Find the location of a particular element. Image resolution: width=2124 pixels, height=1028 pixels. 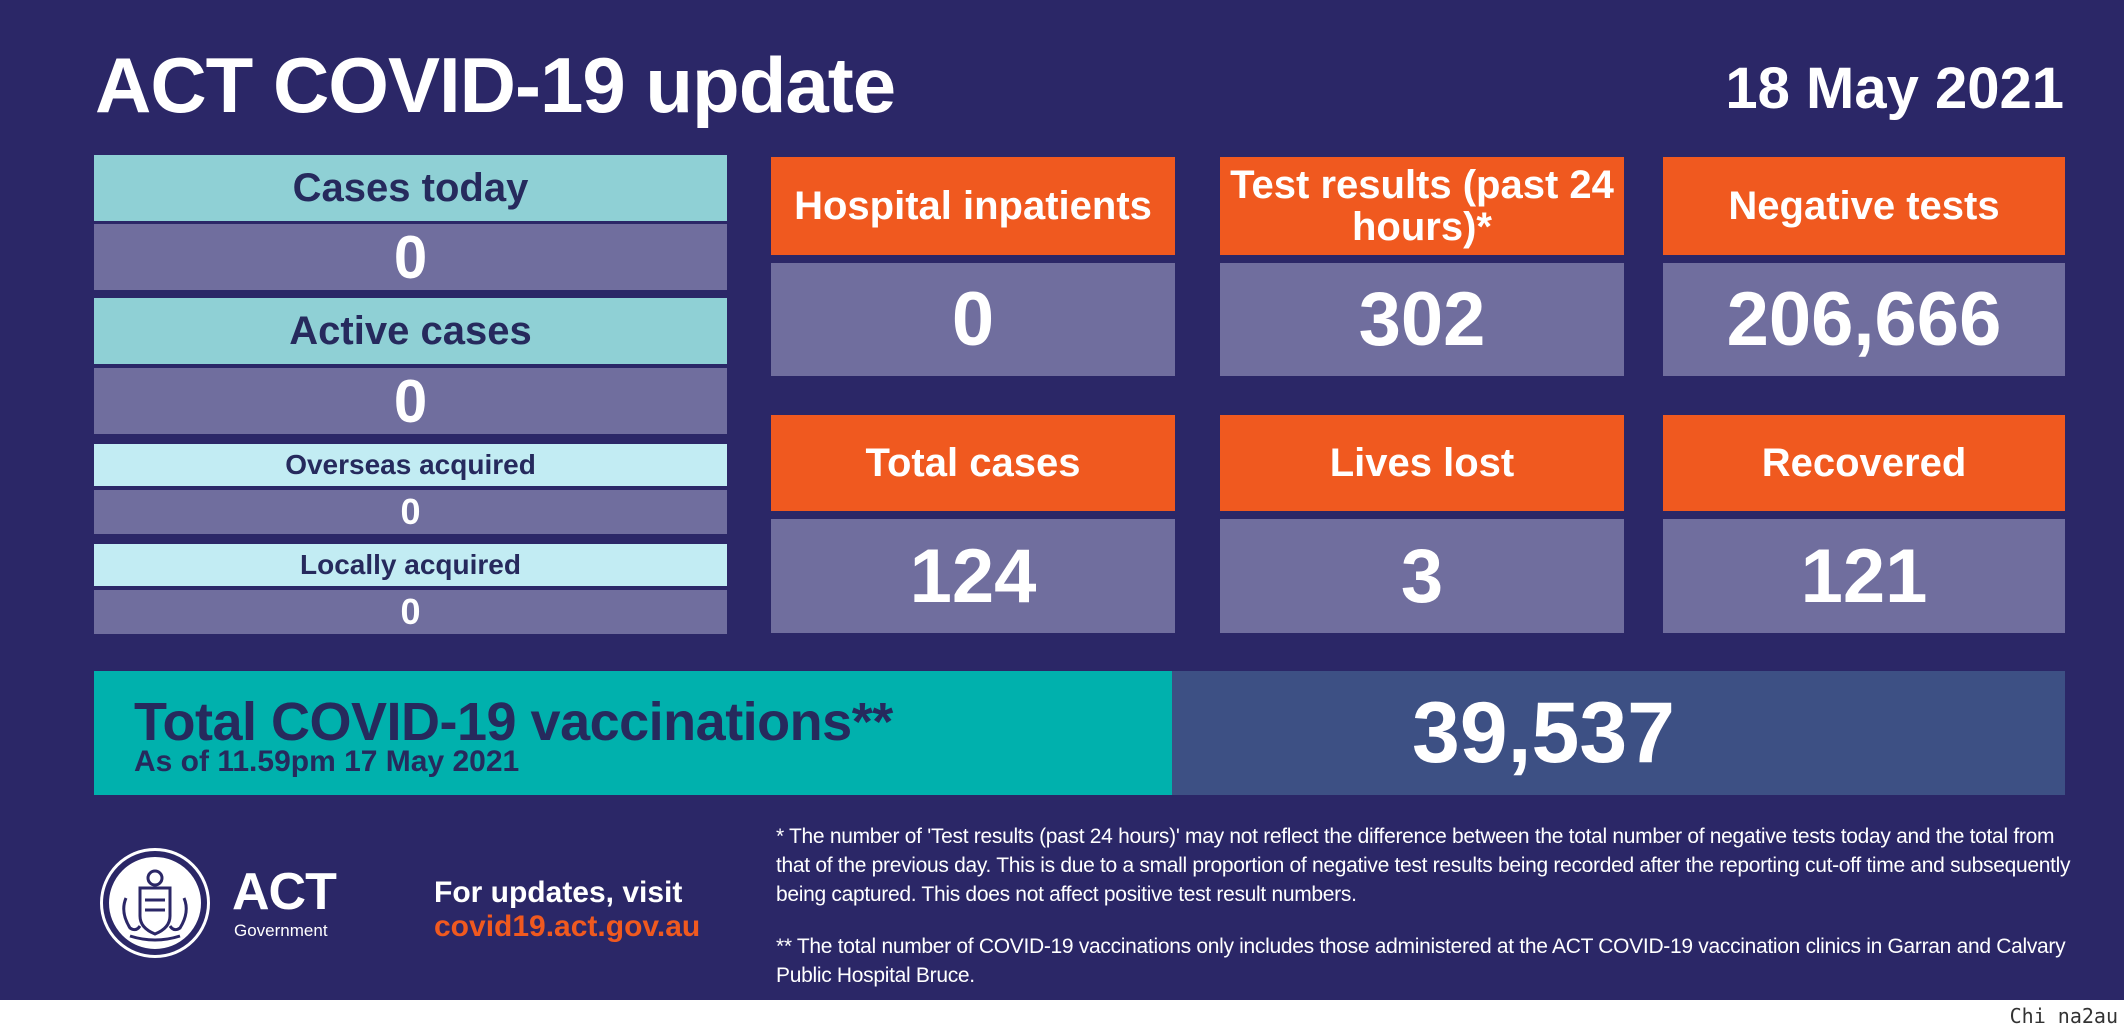

vaccinations-value-box: 39,537 is located at coordinates (1618, 733).